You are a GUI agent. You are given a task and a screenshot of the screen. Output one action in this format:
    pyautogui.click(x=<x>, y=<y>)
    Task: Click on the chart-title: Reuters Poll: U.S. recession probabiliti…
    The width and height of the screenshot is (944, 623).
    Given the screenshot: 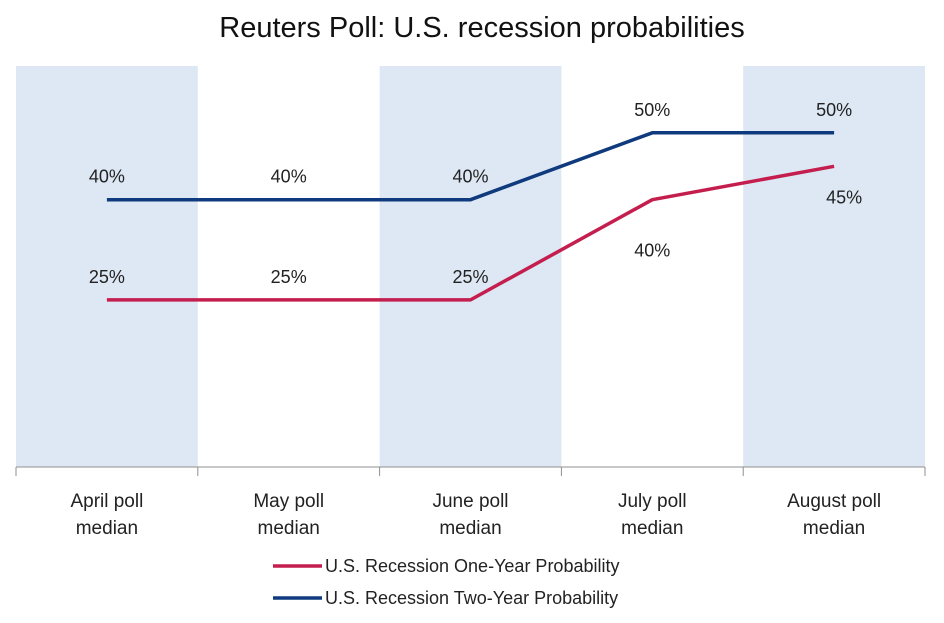 What is the action you would take?
    pyautogui.click(x=481, y=28)
    